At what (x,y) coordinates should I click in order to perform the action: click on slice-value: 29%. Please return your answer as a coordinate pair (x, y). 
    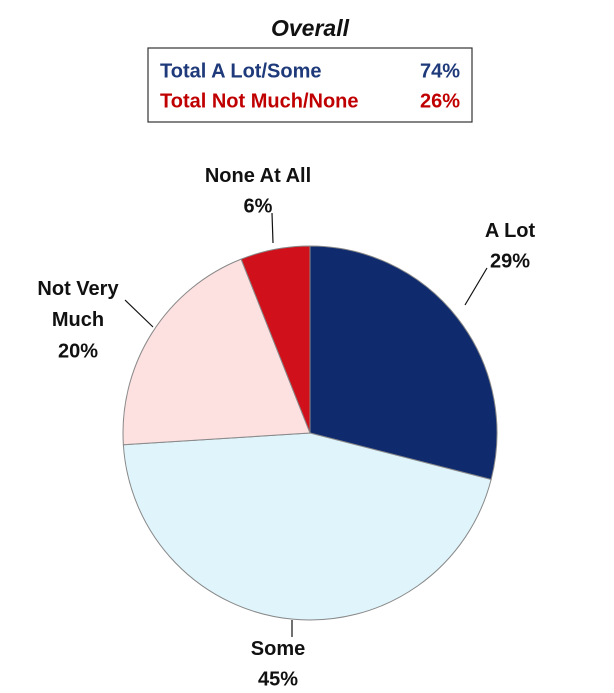
    Looking at the image, I should click on (510, 261).